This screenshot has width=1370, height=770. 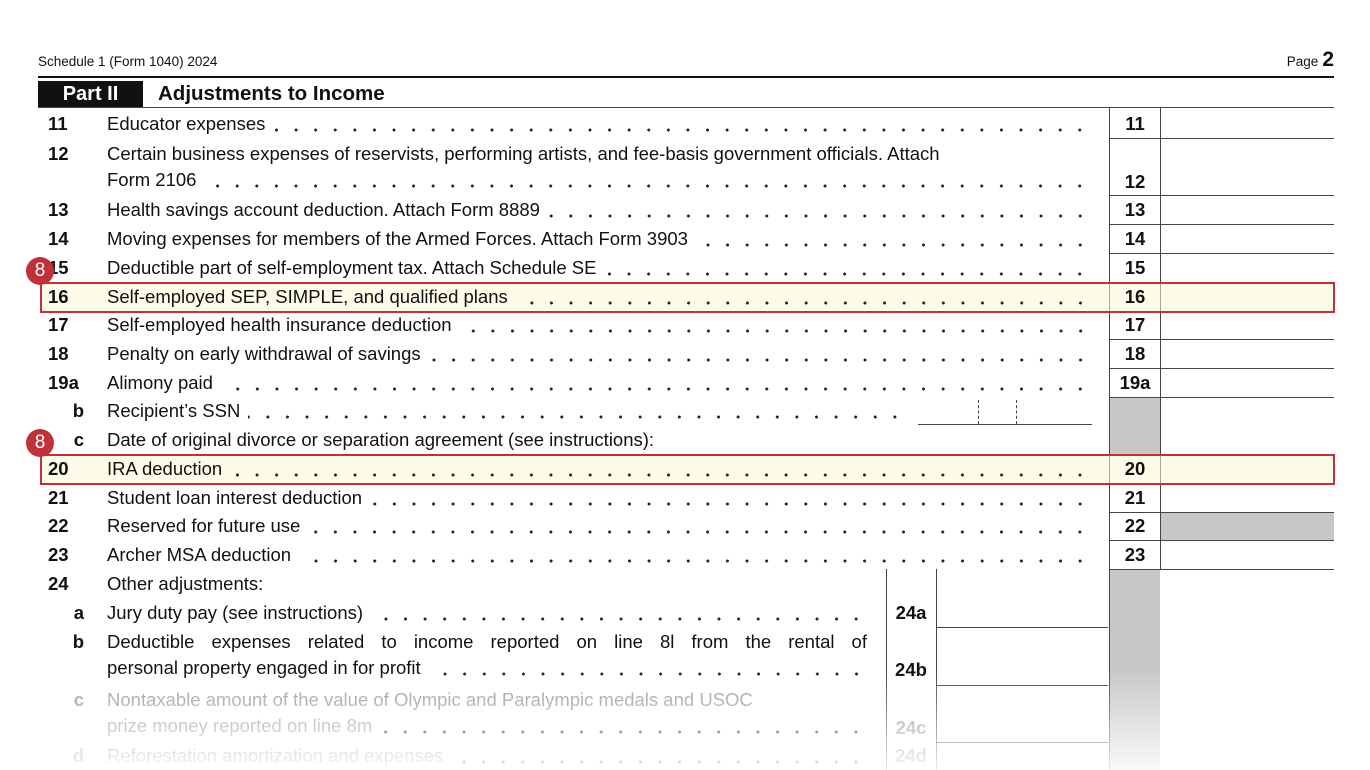 I want to click on line-number: 11, so click(x=58, y=123).